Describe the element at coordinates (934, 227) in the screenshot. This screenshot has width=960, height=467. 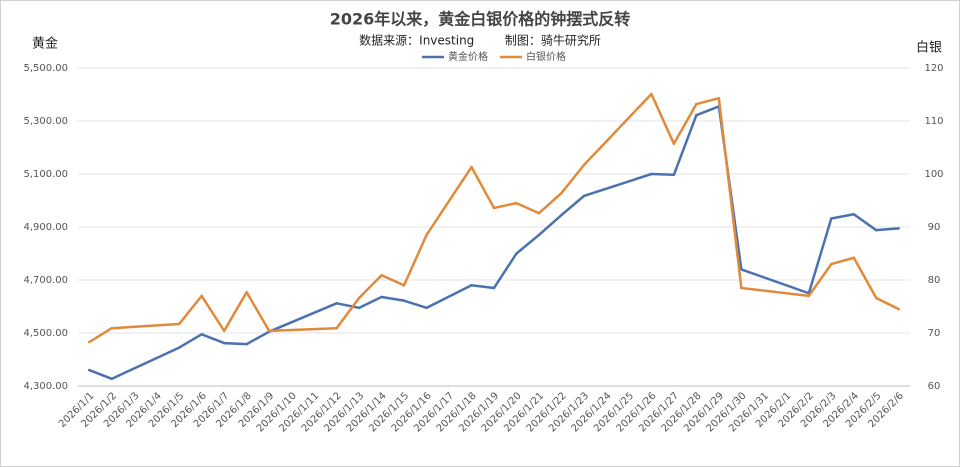
I see `y2-tick-label: 90` at that location.